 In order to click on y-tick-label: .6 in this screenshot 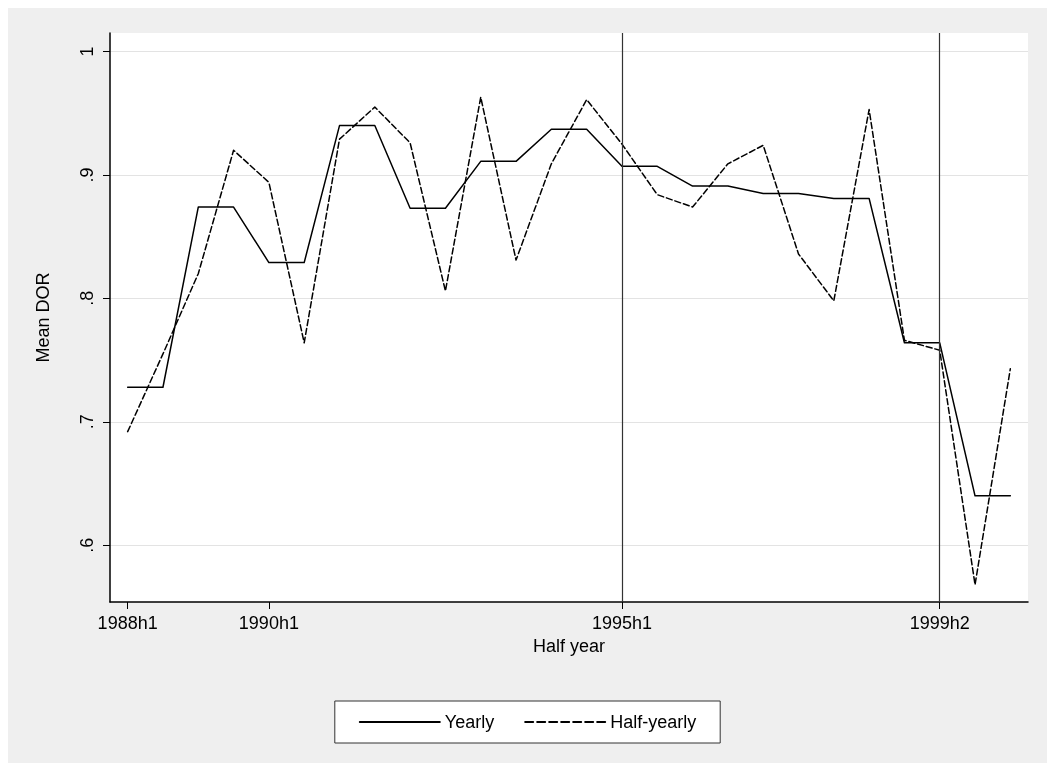, I will do `click(87, 545)`.